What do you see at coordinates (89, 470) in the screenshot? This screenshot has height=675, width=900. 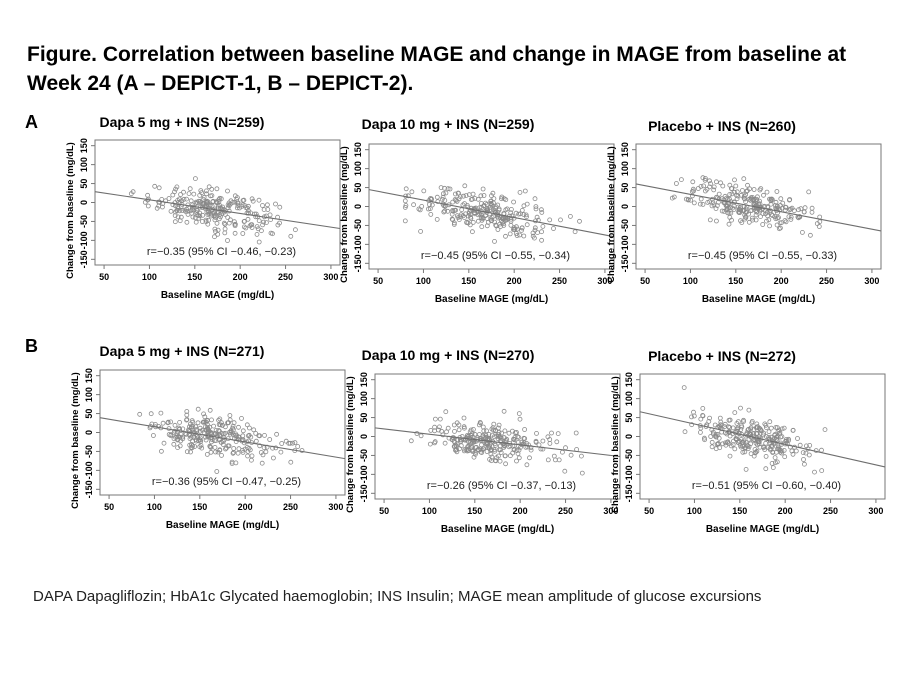 I see `y-tick-label: -100` at bounding box center [89, 470].